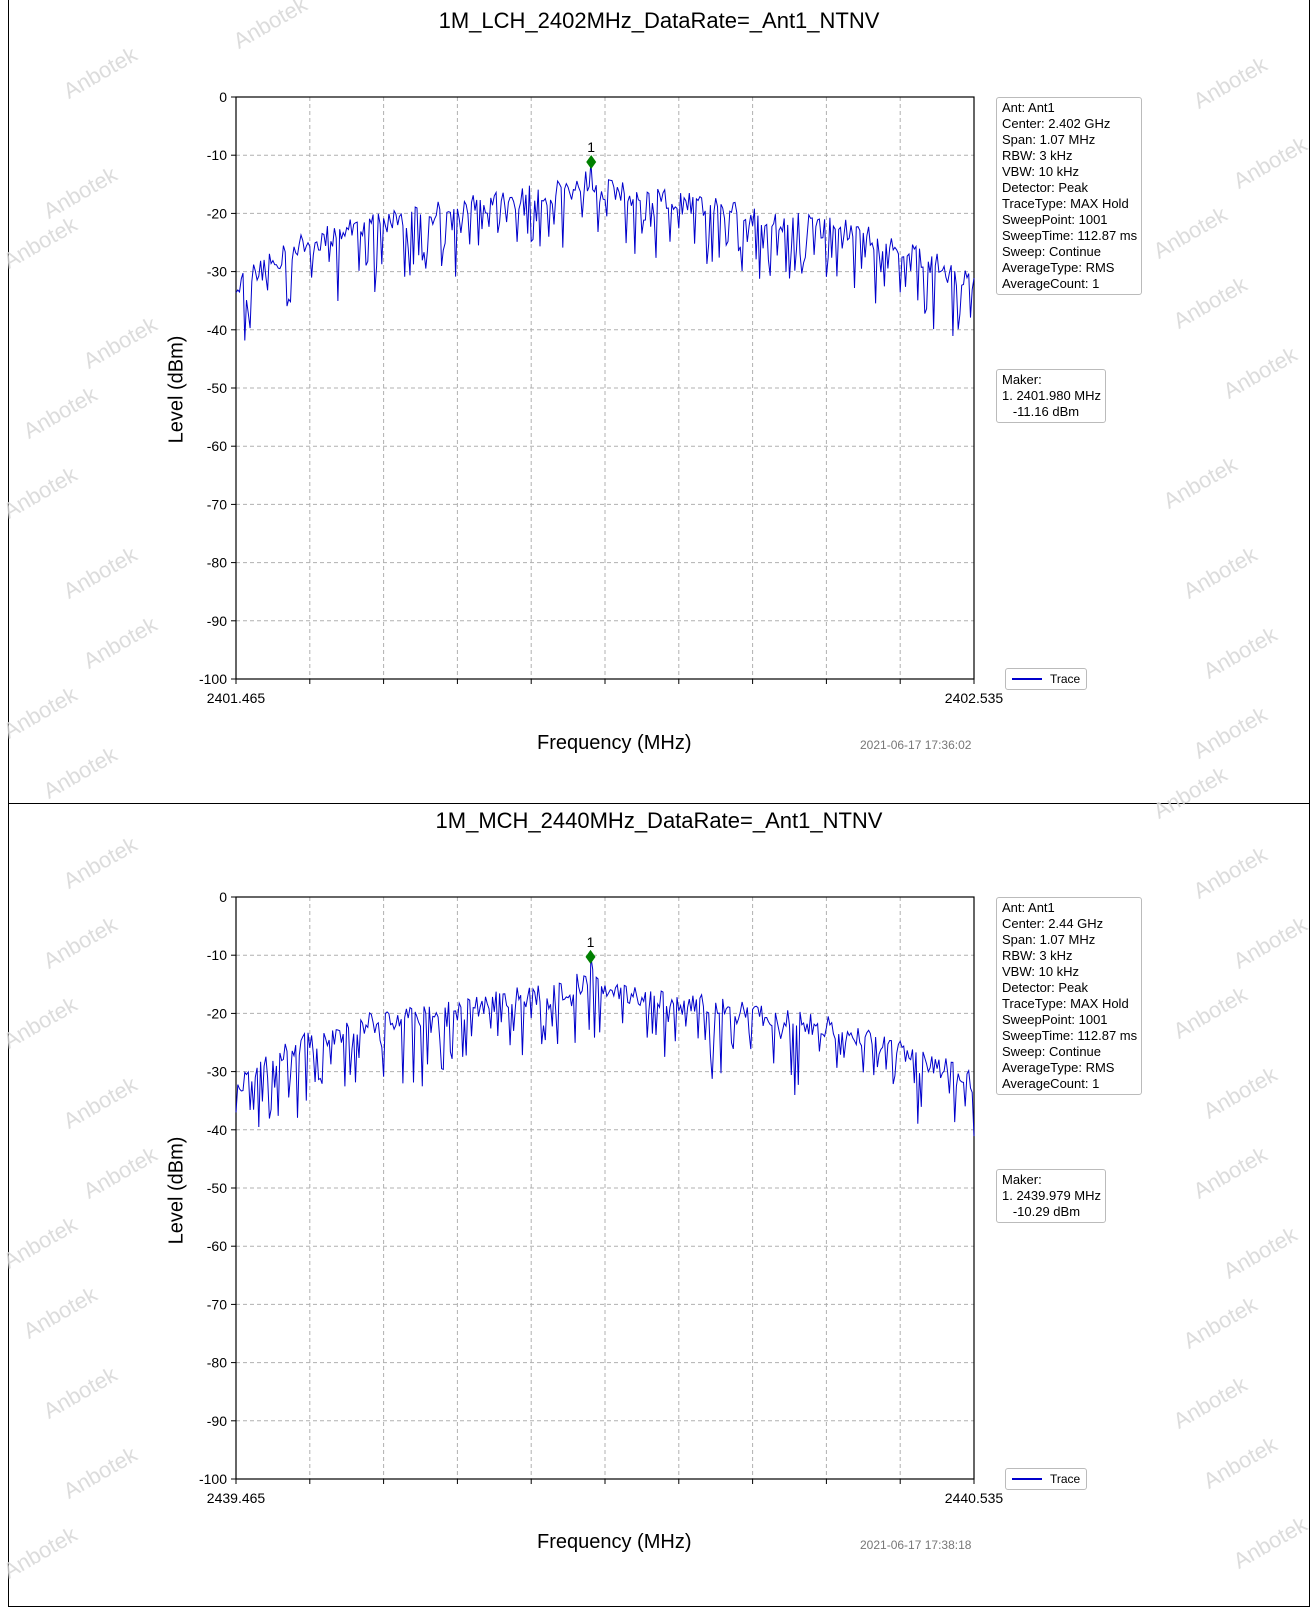 The height and width of the screenshot is (1607, 1310). Describe the element at coordinates (1041, 411) in the screenshot. I see `maker-line: -11.16 dBm` at that location.